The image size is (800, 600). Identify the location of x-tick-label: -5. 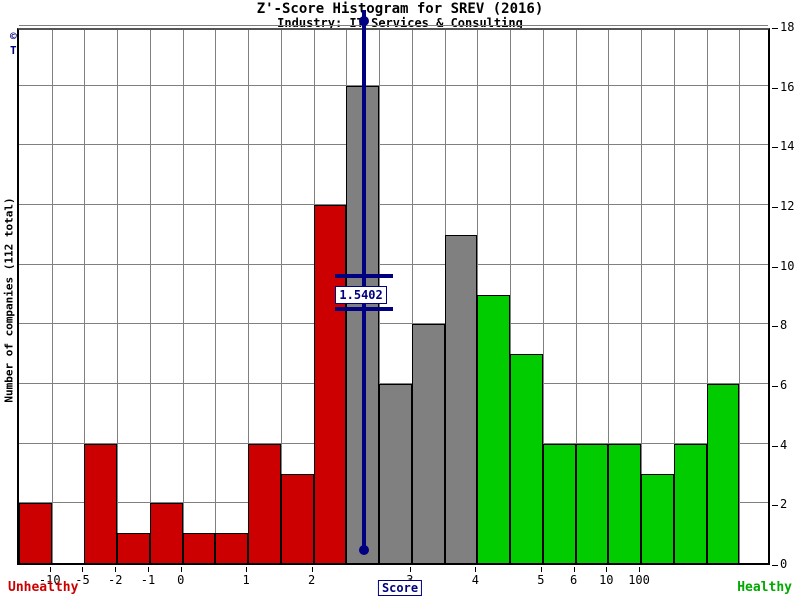
(82, 580).